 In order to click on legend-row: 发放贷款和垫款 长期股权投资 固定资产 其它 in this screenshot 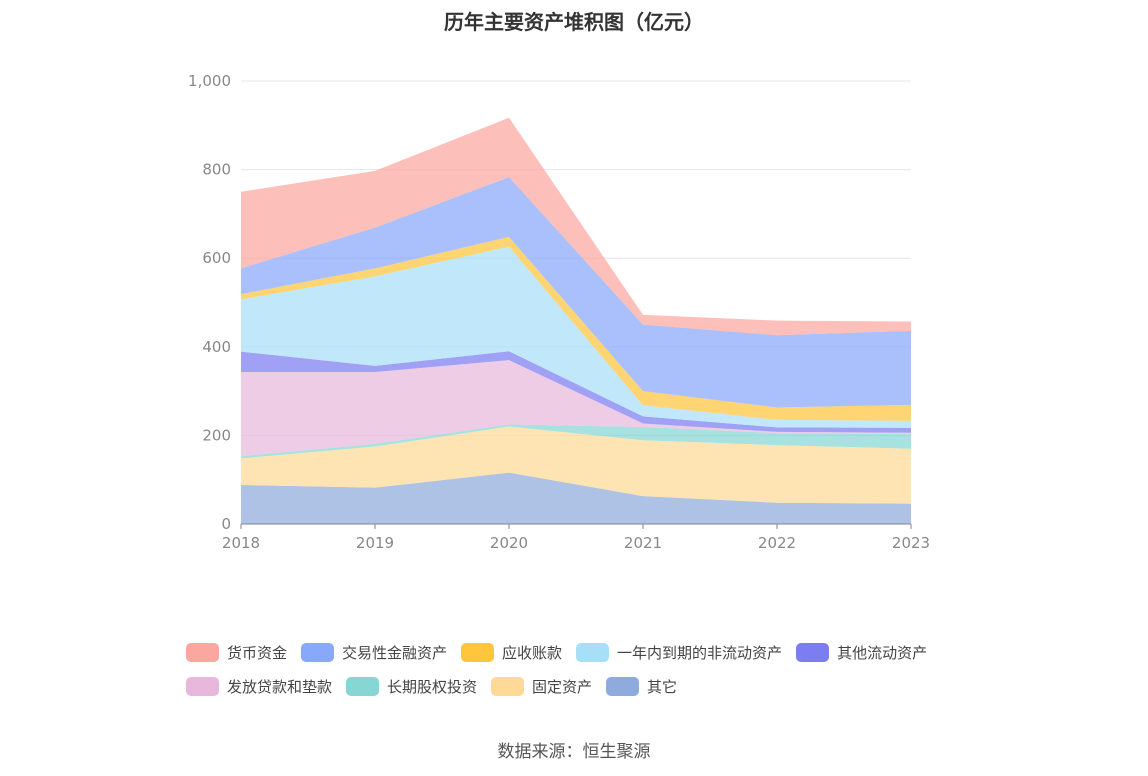, I will do `click(586, 686)`.